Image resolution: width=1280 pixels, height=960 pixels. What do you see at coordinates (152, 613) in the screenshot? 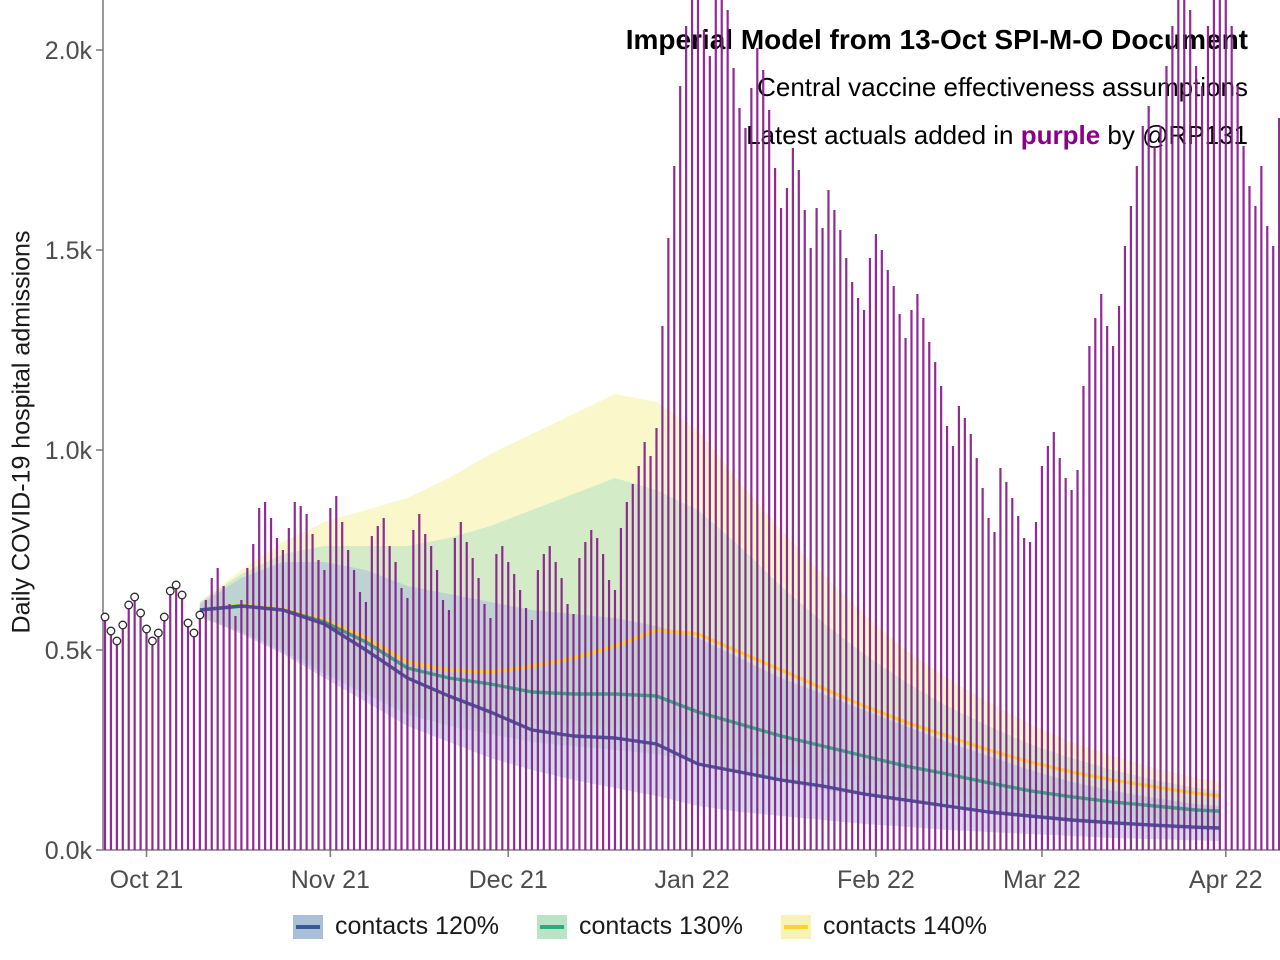
I see `known-data-markers` at bounding box center [152, 613].